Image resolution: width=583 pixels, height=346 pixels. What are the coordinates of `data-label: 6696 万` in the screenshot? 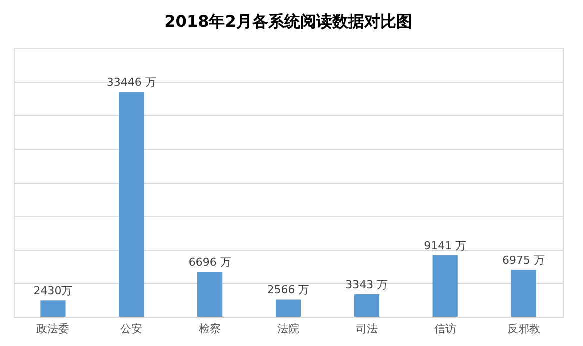 It's located at (210, 262).